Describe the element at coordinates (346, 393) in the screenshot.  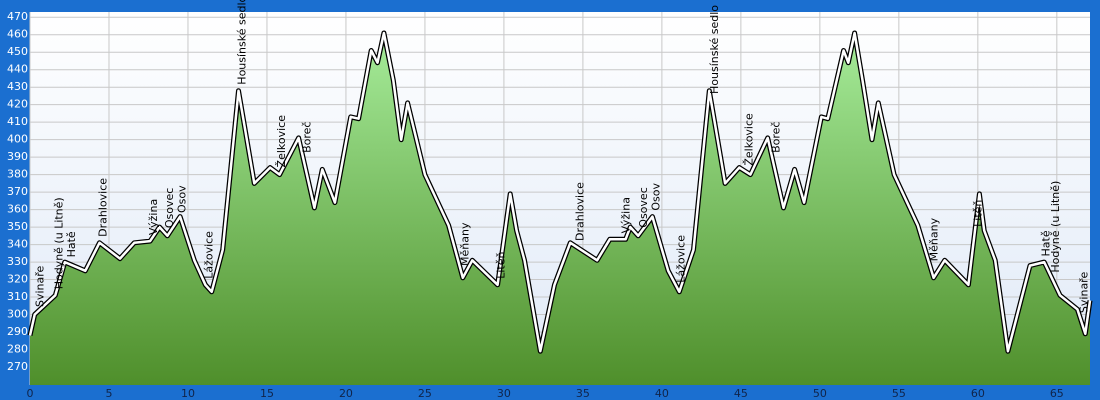
I see `x-tick-label: 20` at that location.